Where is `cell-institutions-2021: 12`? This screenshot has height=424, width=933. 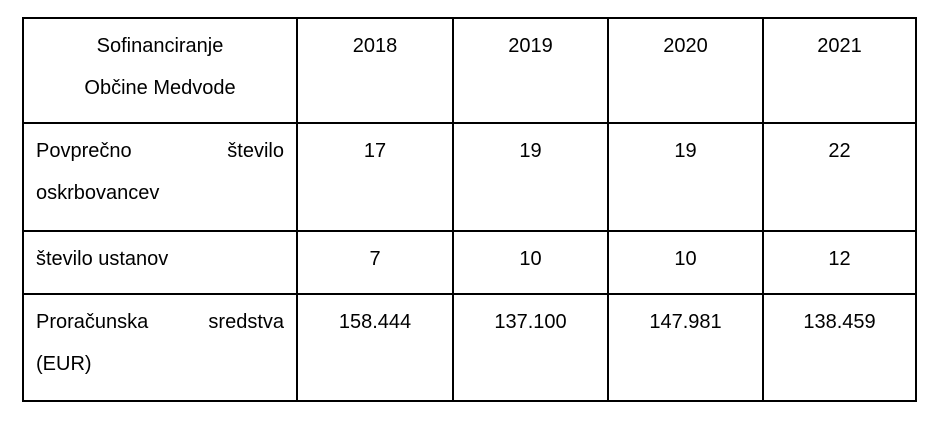
cell-institutions-2021: 12 is located at coordinates (839, 262).